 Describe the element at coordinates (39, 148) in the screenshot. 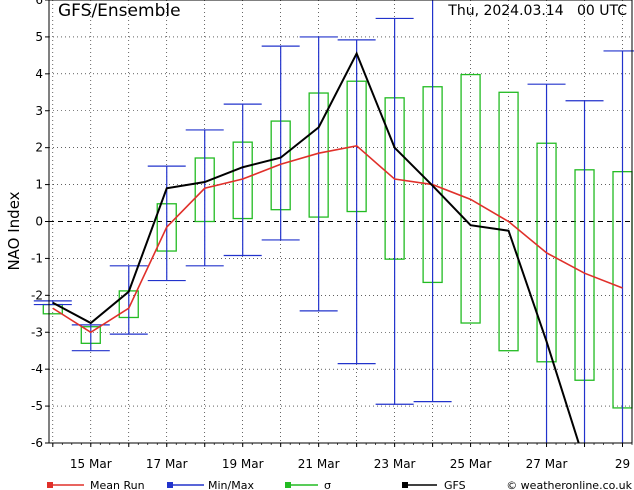

I see `y-tick-label: 2` at that location.